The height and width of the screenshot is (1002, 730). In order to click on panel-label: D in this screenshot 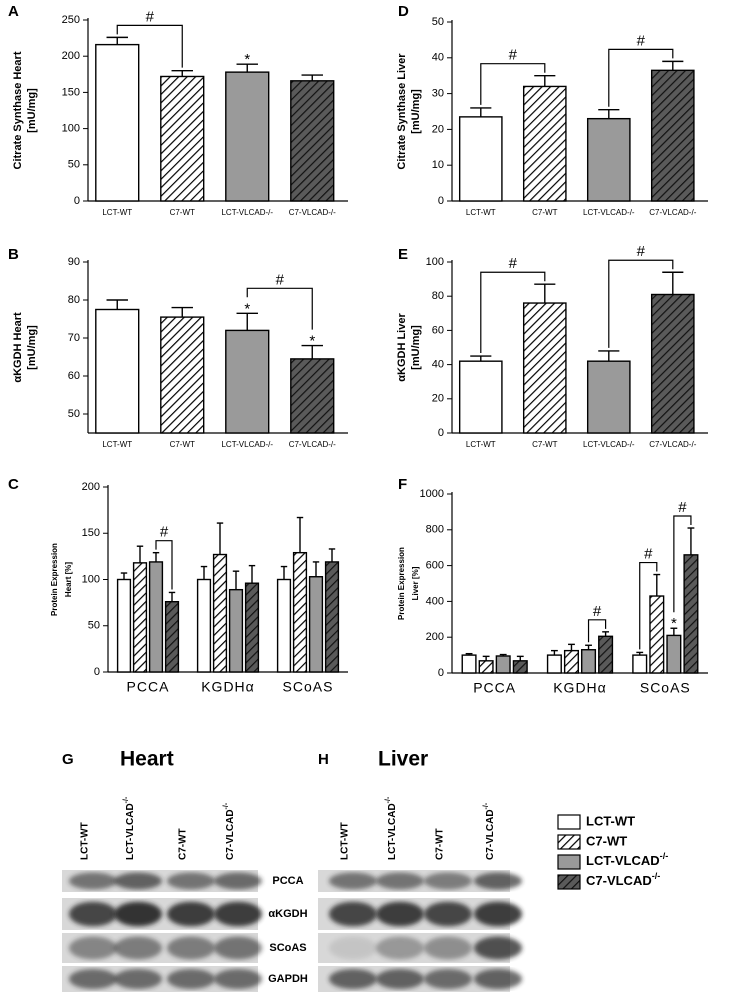, I will do `click(403, 11)`.